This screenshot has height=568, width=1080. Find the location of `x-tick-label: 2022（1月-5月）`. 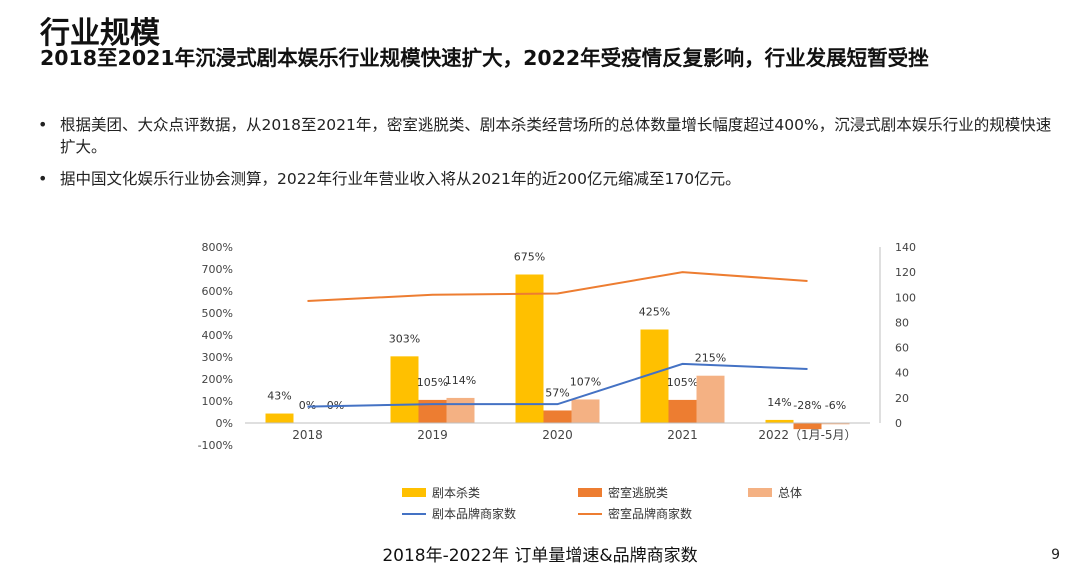

x-tick-label: 2022（1月-5月） is located at coordinates (807, 435).